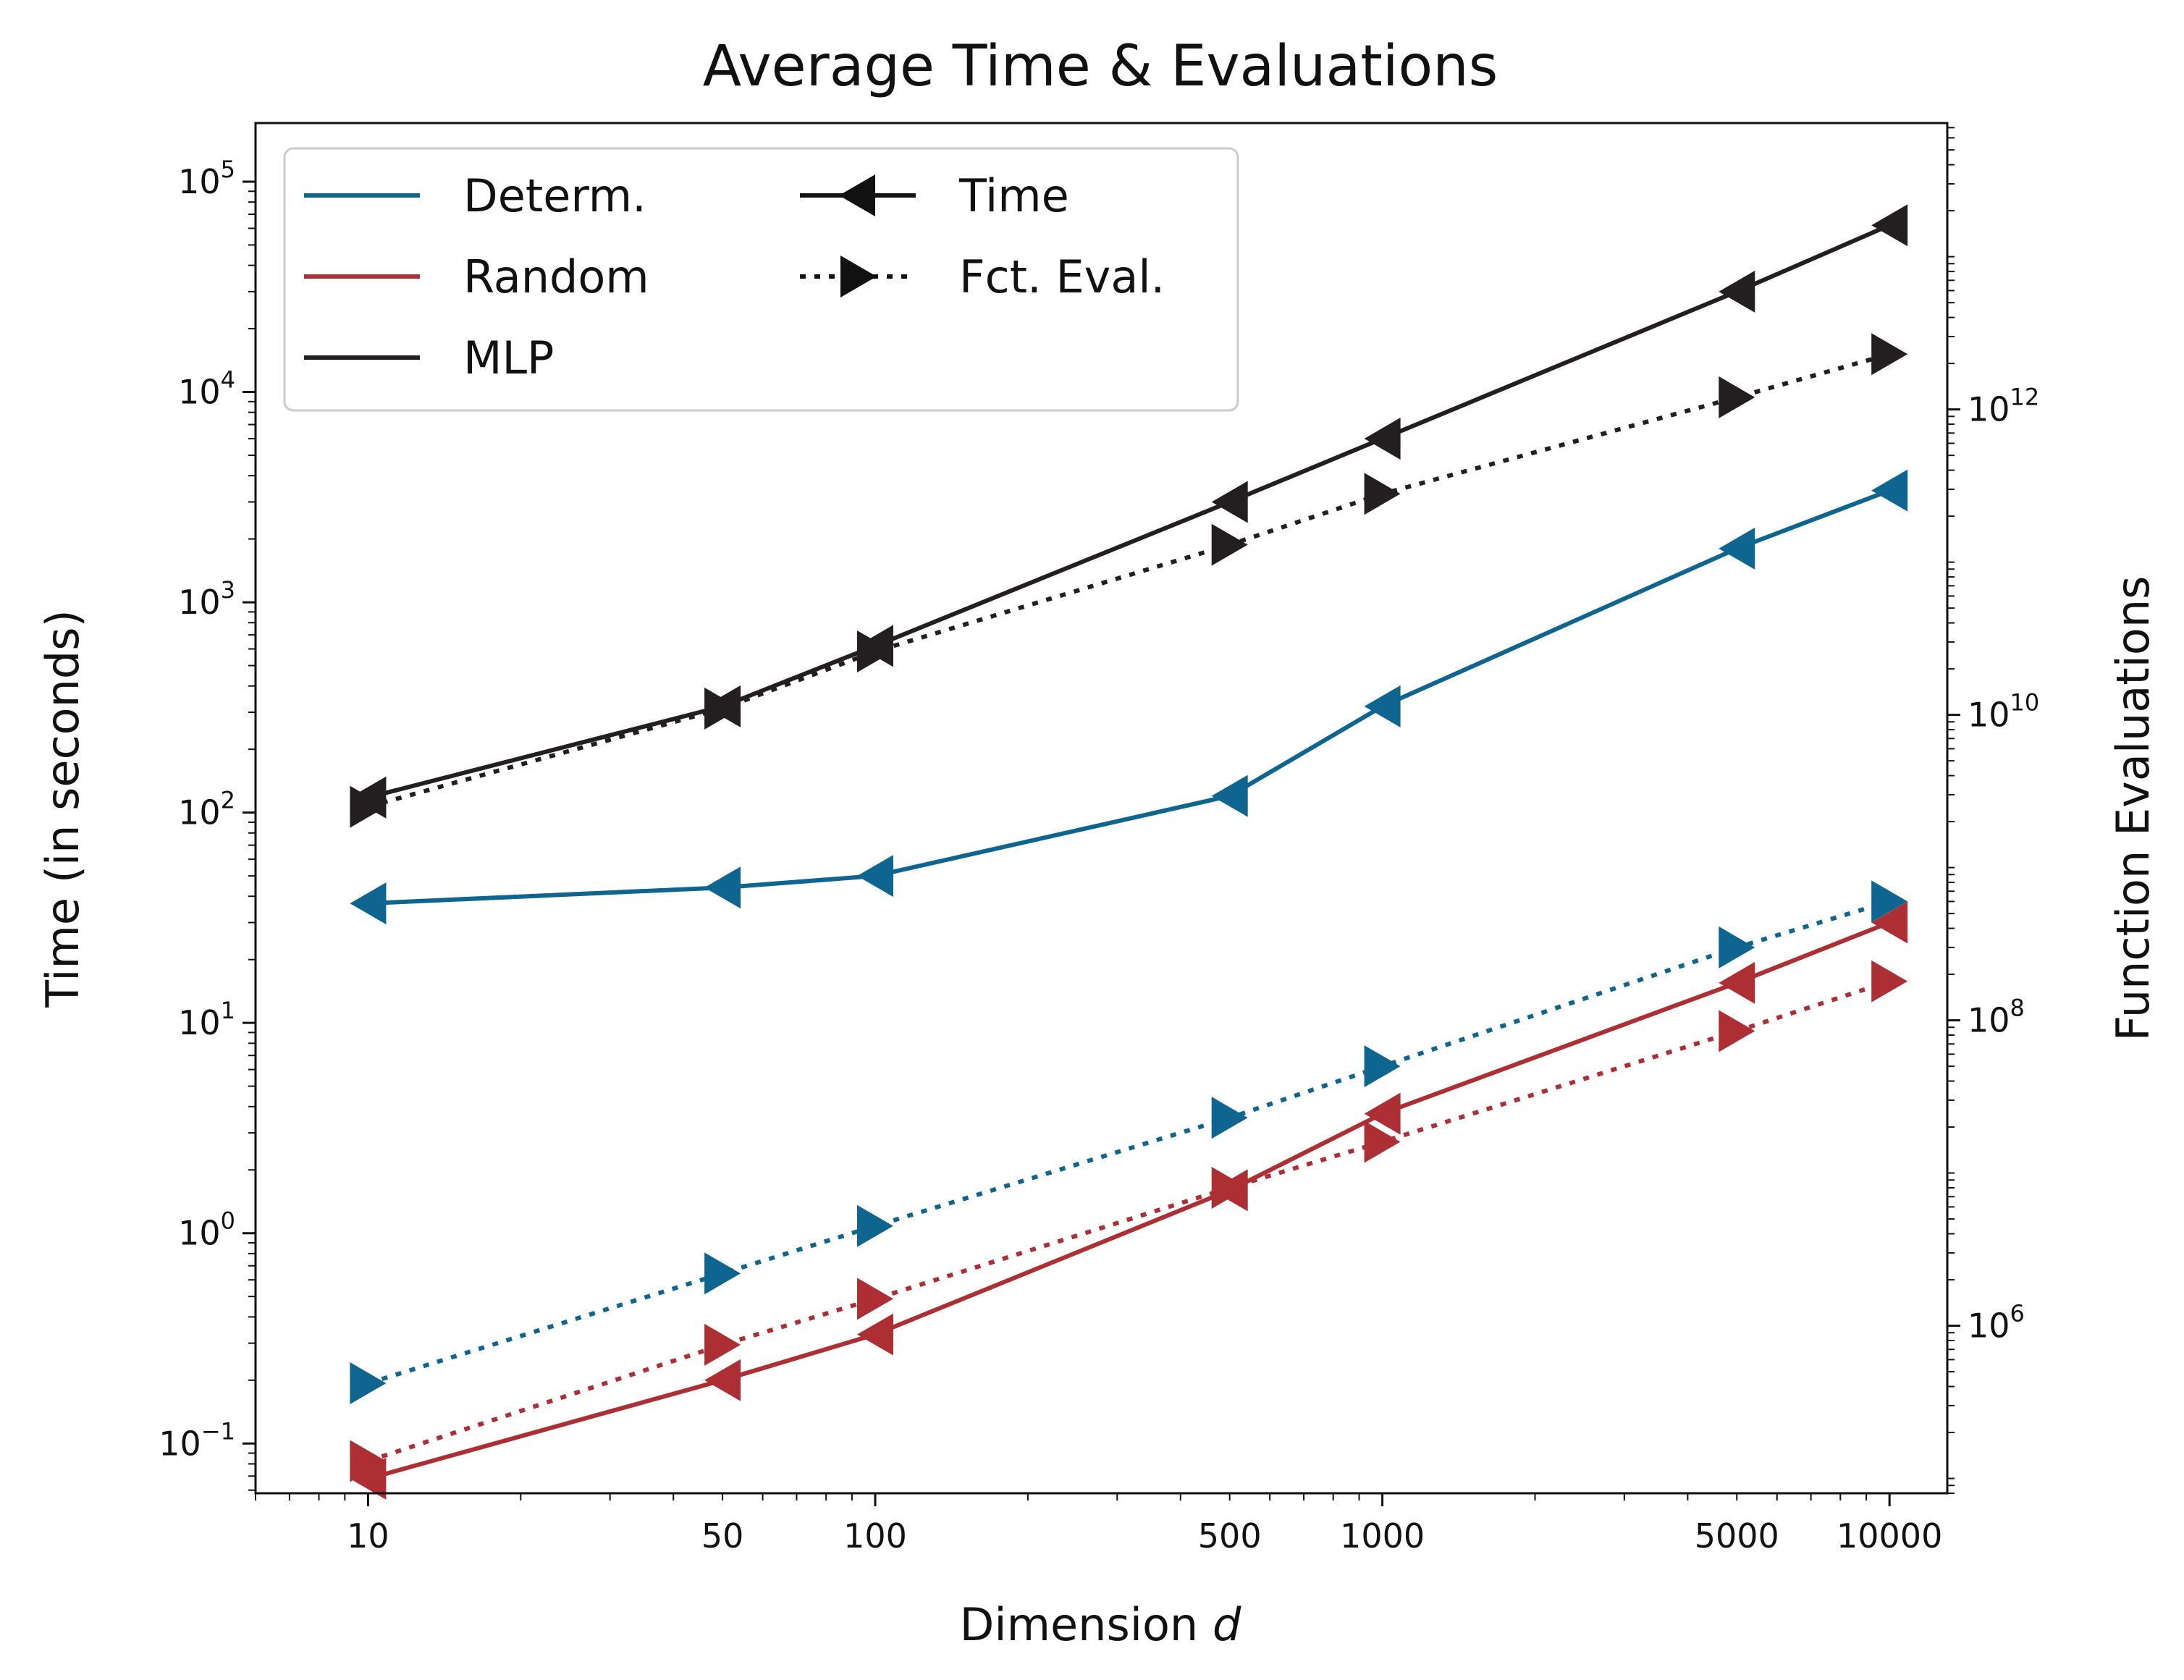 Image resolution: width=2184 pixels, height=1680 pixels. What do you see at coordinates (228, 1010) in the screenshot?
I see `y-tick-exponent: 1` at bounding box center [228, 1010].